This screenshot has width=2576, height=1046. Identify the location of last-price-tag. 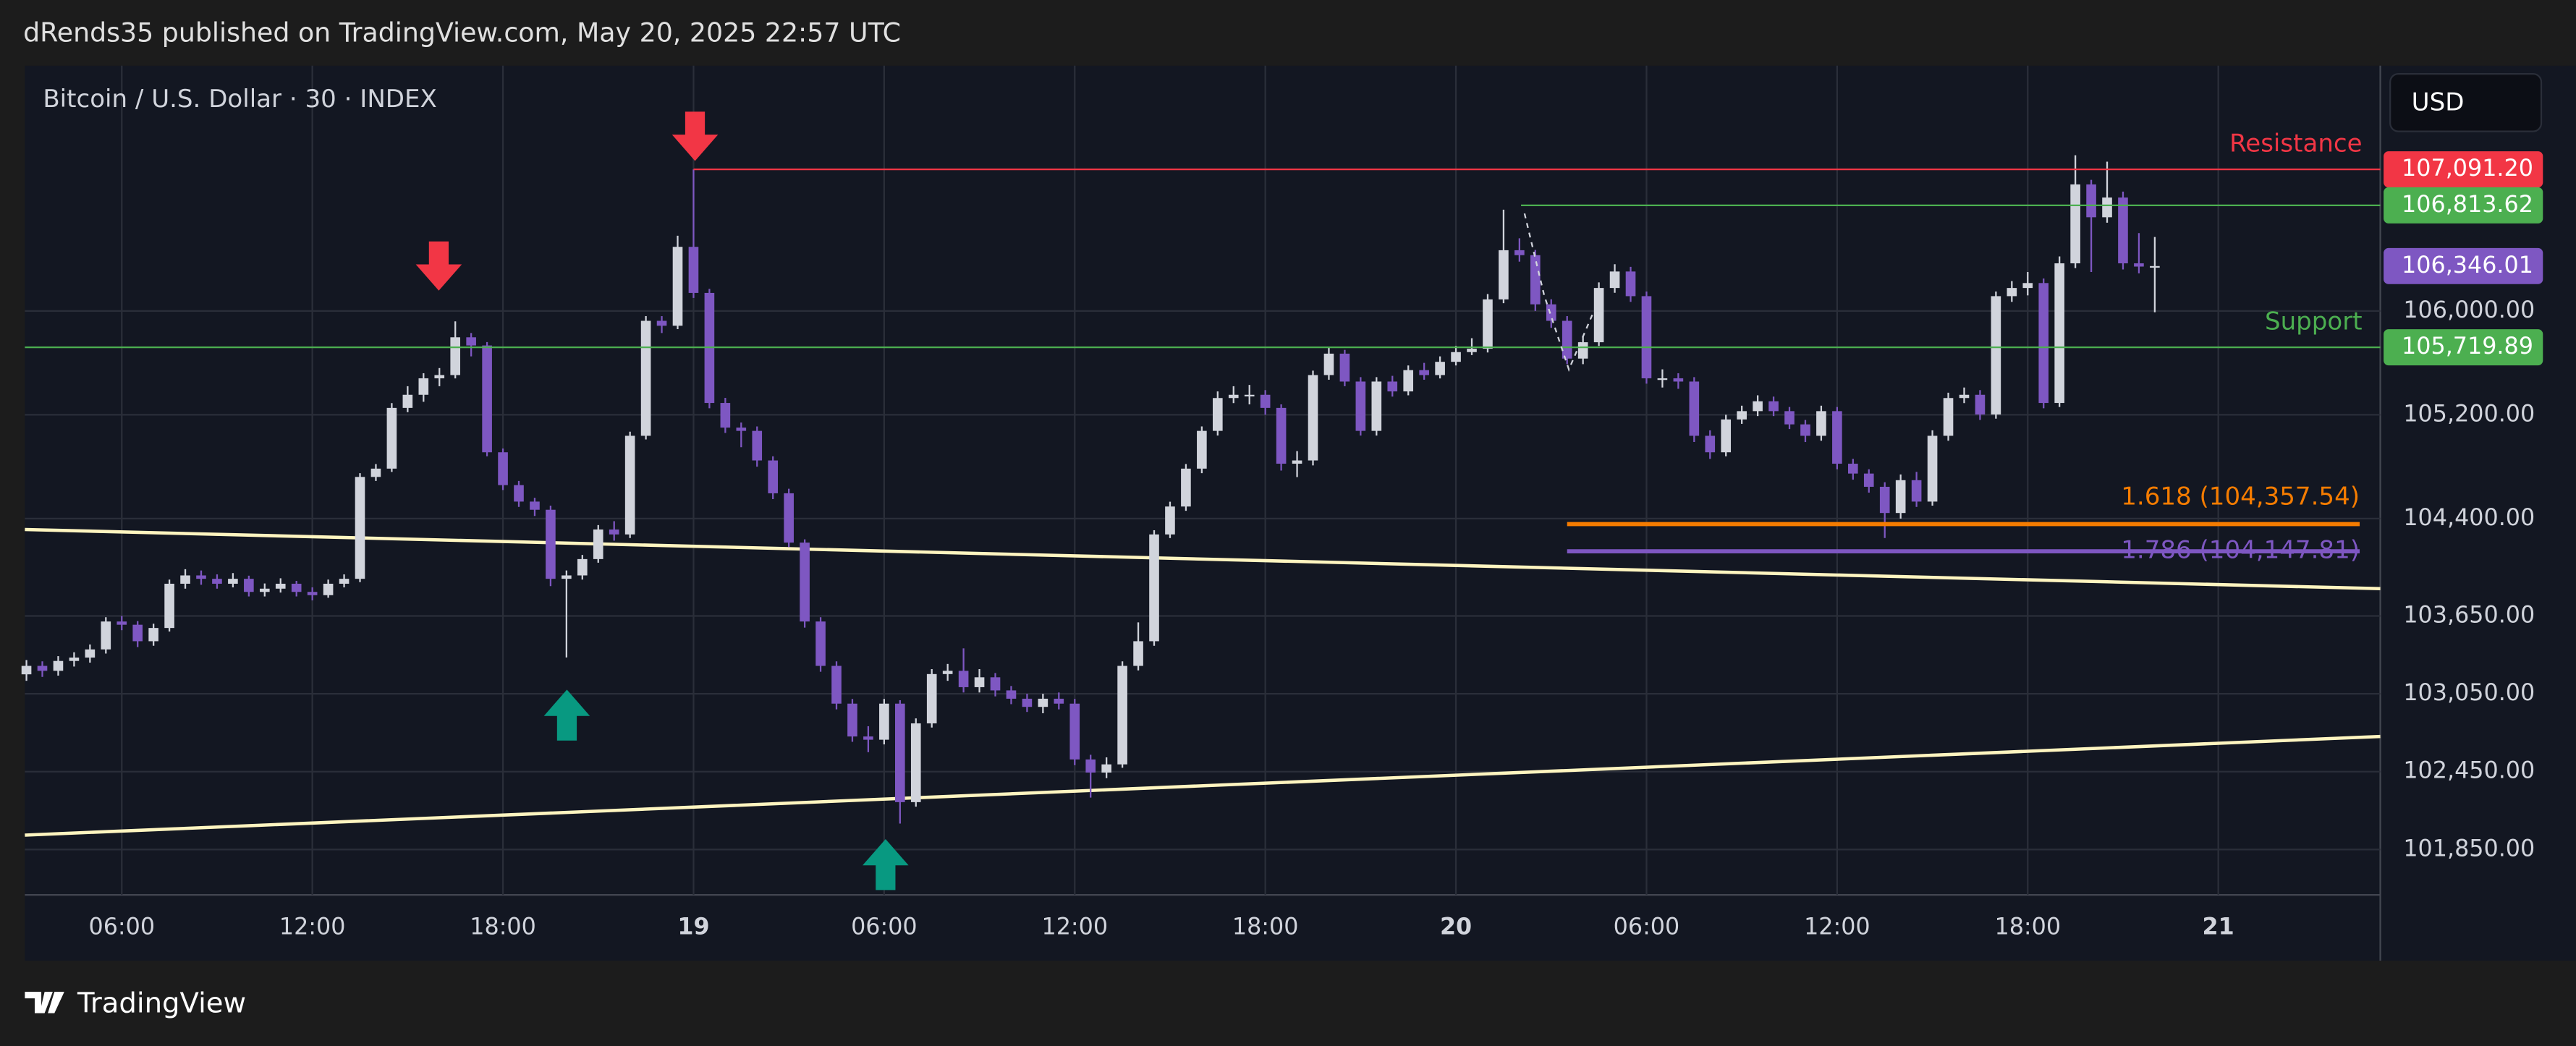
(2463, 265).